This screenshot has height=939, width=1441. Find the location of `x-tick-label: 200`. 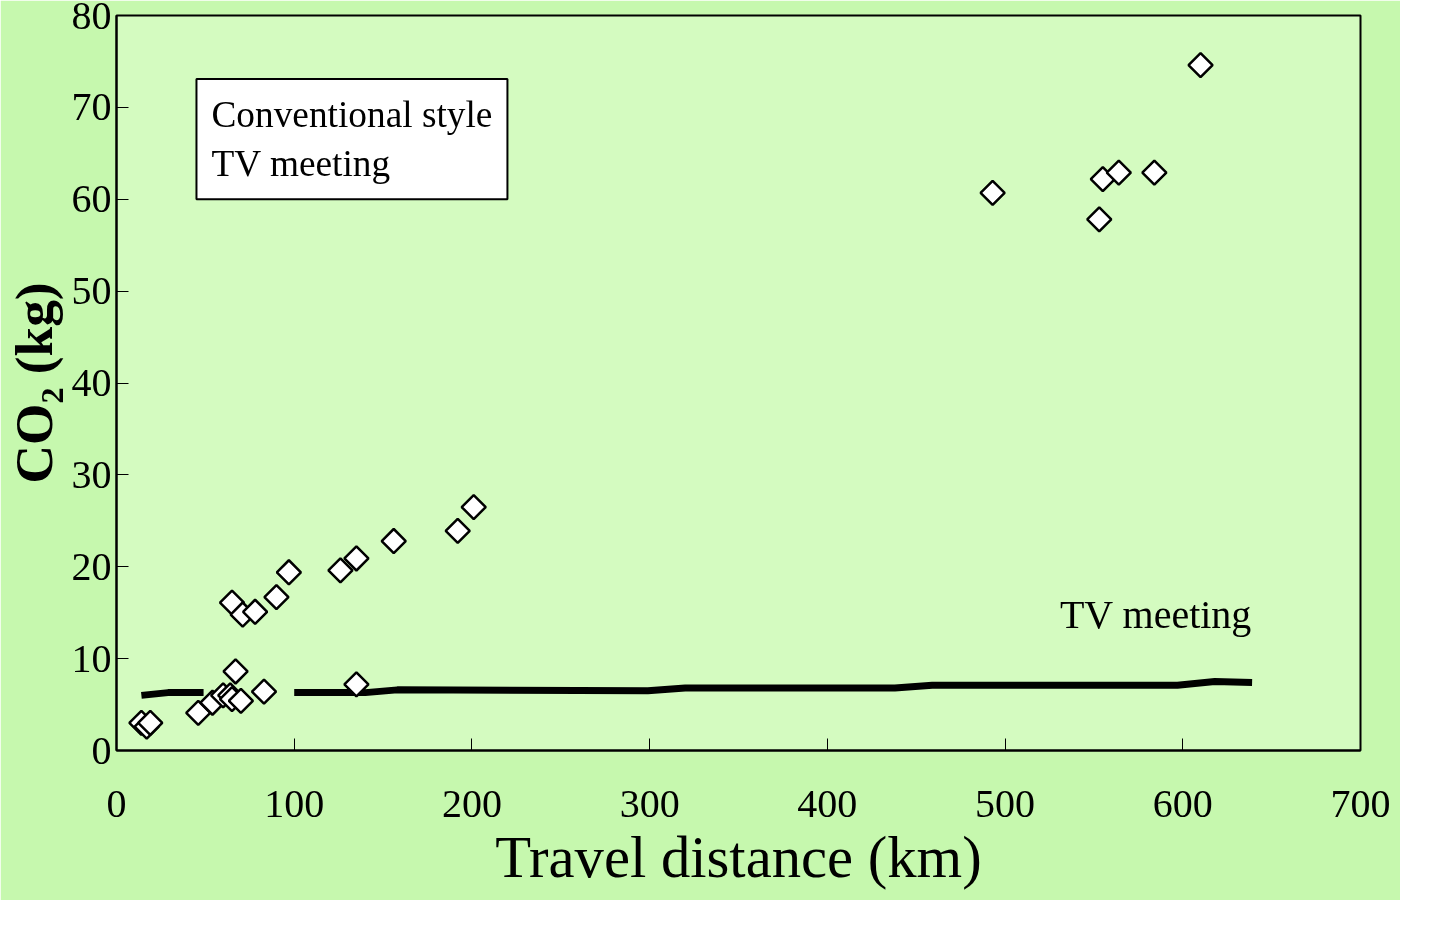

x-tick-label: 200 is located at coordinates (471, 803).